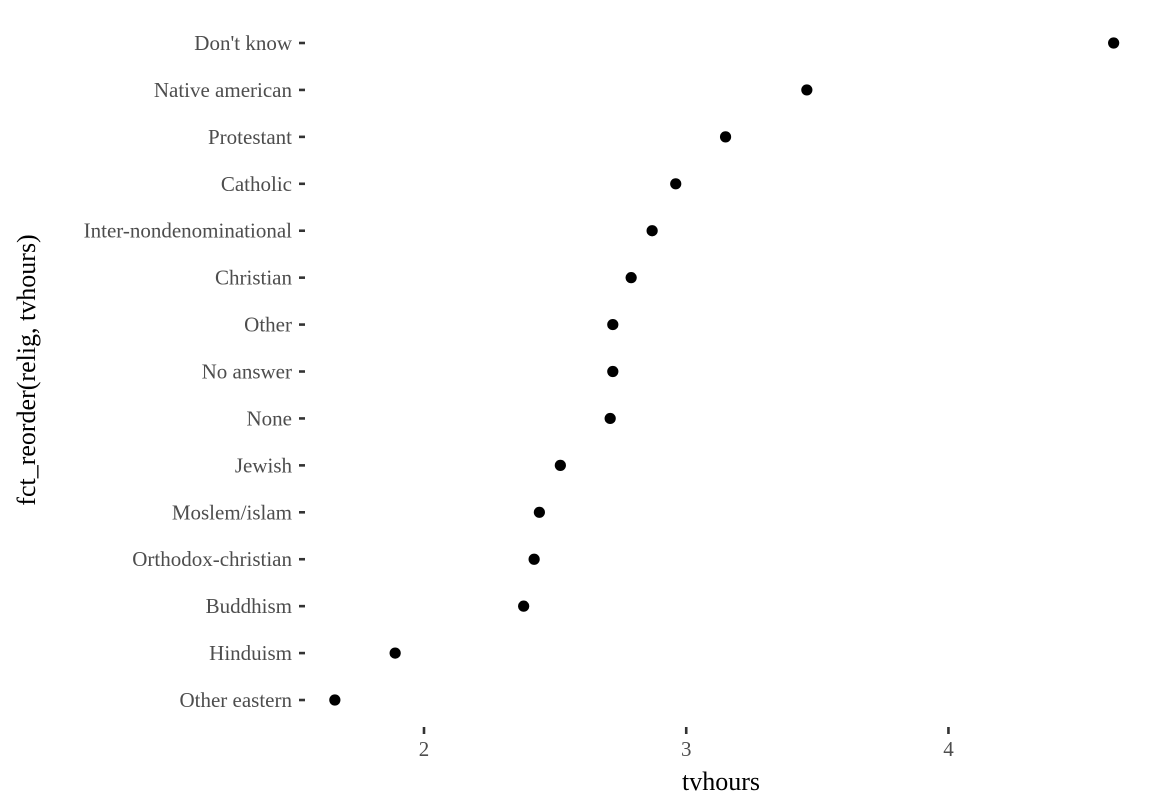 The height and width of the screenshot is (806, 1152). Describe the element at coordinates (948, 749) in the screenshot. I see `x-tick-label: 4` at that location.